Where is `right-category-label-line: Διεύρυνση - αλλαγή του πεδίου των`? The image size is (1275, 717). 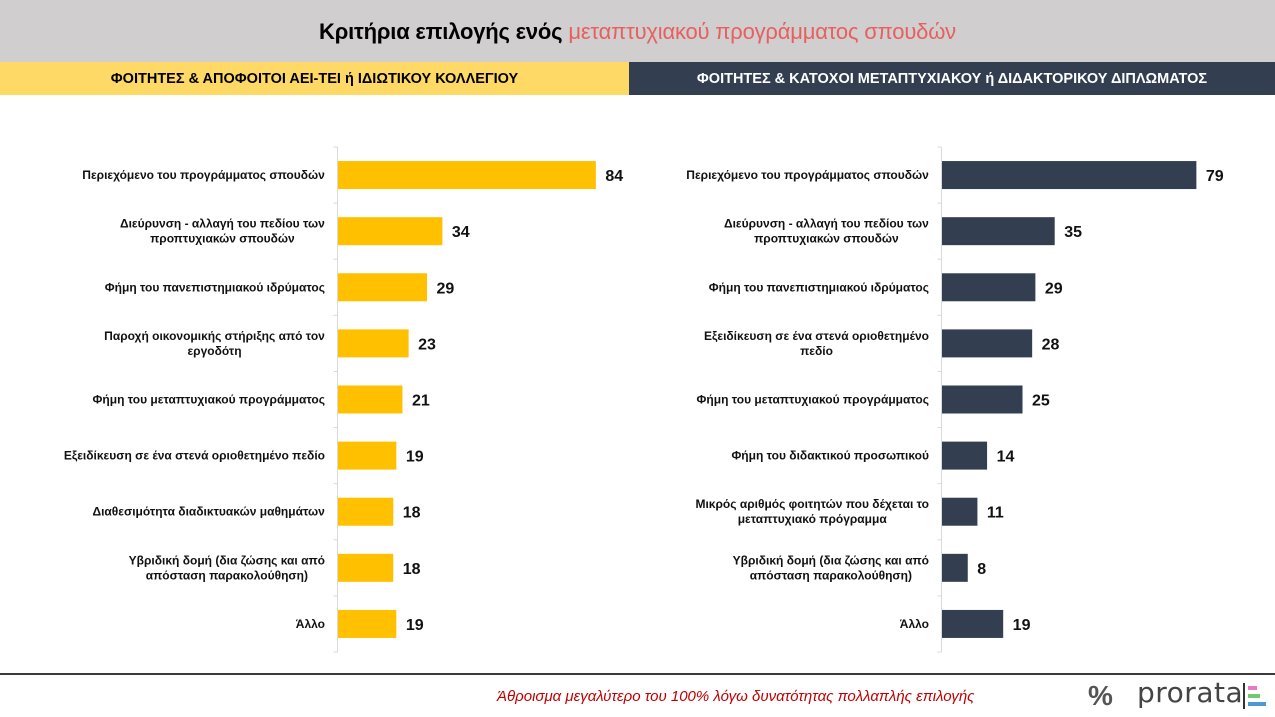 right-category-label-line: Διεύρυνση - αλλαγή του πεδίου των is located at coordinates (826, 224).